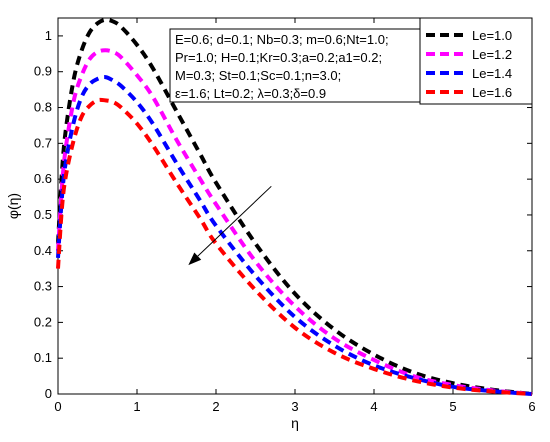 Image resolution: width=550 pixels, height=442 pixels. Describe the element at coordinates (531, 406) in the screenshot. I see `x-tick-label: 6` at that location.